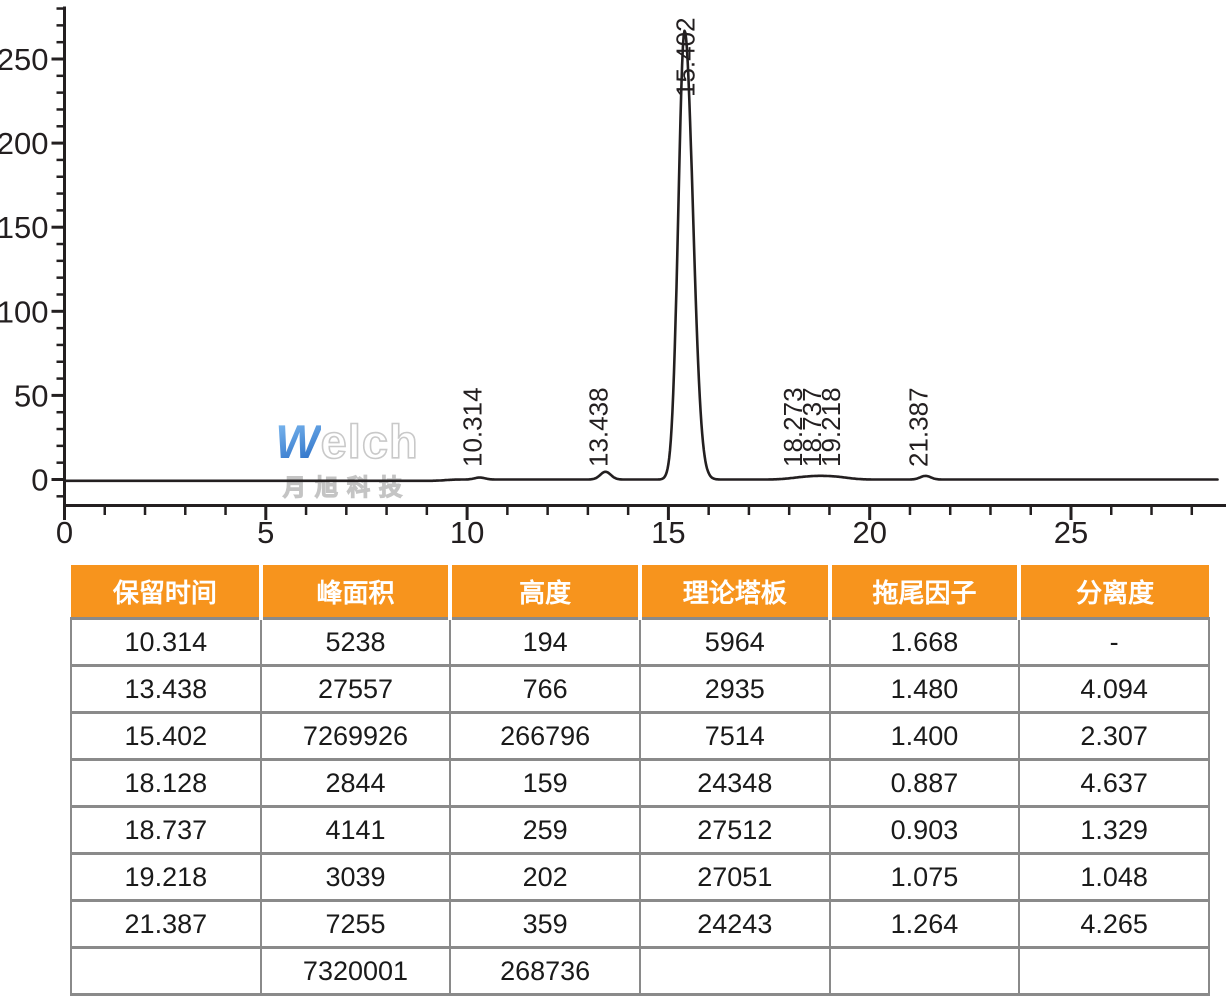 The height and width of the screenshot is (1004, 1228). I want to click on column-header-6: 分离度, so click(1113, 592).